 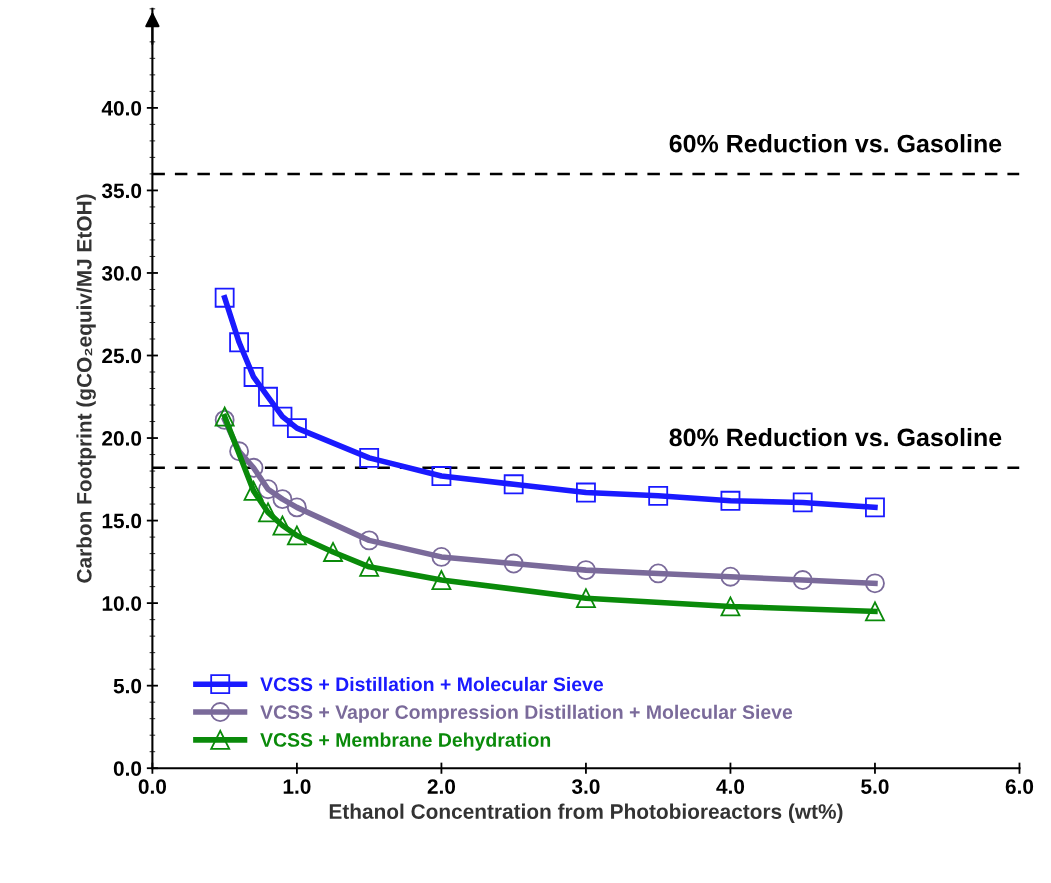 What do you see at coordinates (835, 143) in the screenshot?
I see `ref-line-label: 60% Reduction vs. Gasoline` at bounding box center [835, 143].